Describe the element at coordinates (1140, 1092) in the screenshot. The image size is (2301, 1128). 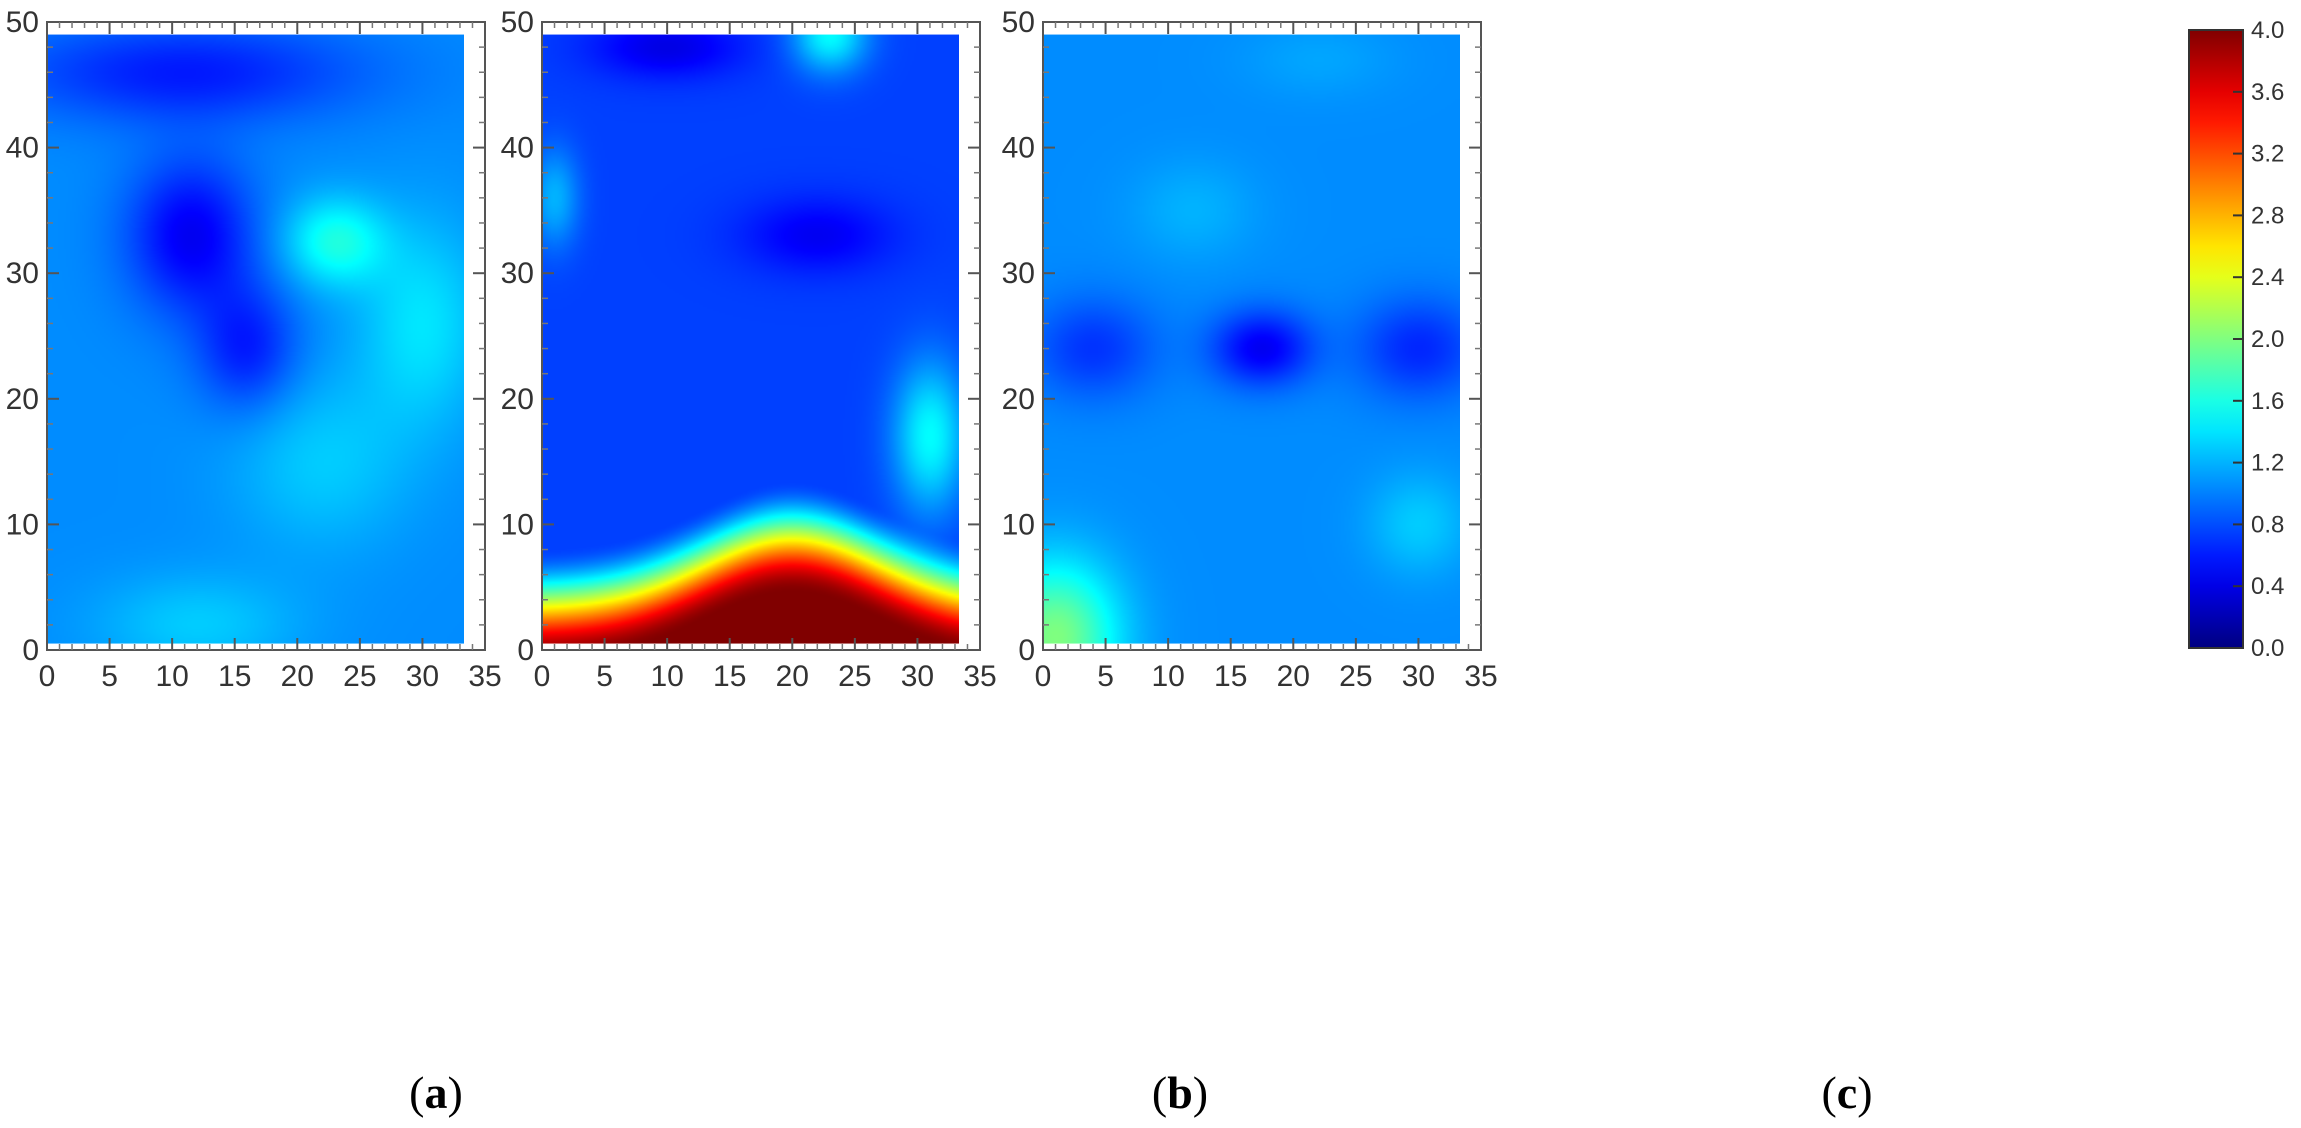
I see `panel-captions: (a) (b) (c)` at that location.